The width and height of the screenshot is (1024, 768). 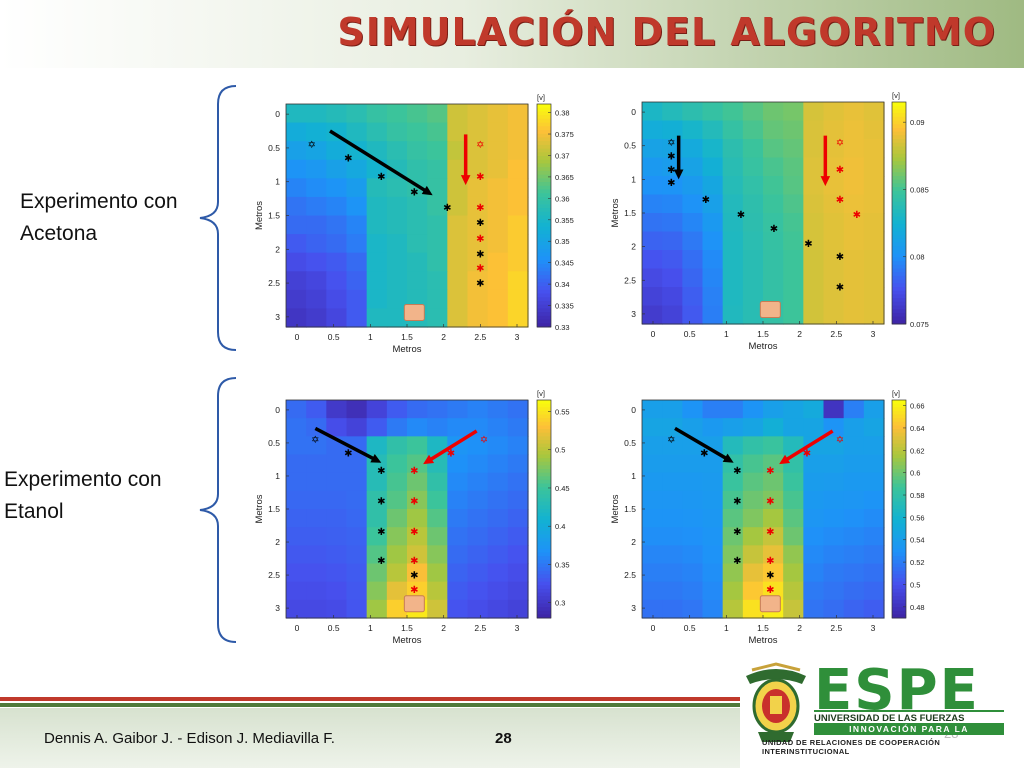 What do you see at coordinates (615, 212) in the screenshot?
I see `y-axis-label: Metros` at bounding box center [615, 212].